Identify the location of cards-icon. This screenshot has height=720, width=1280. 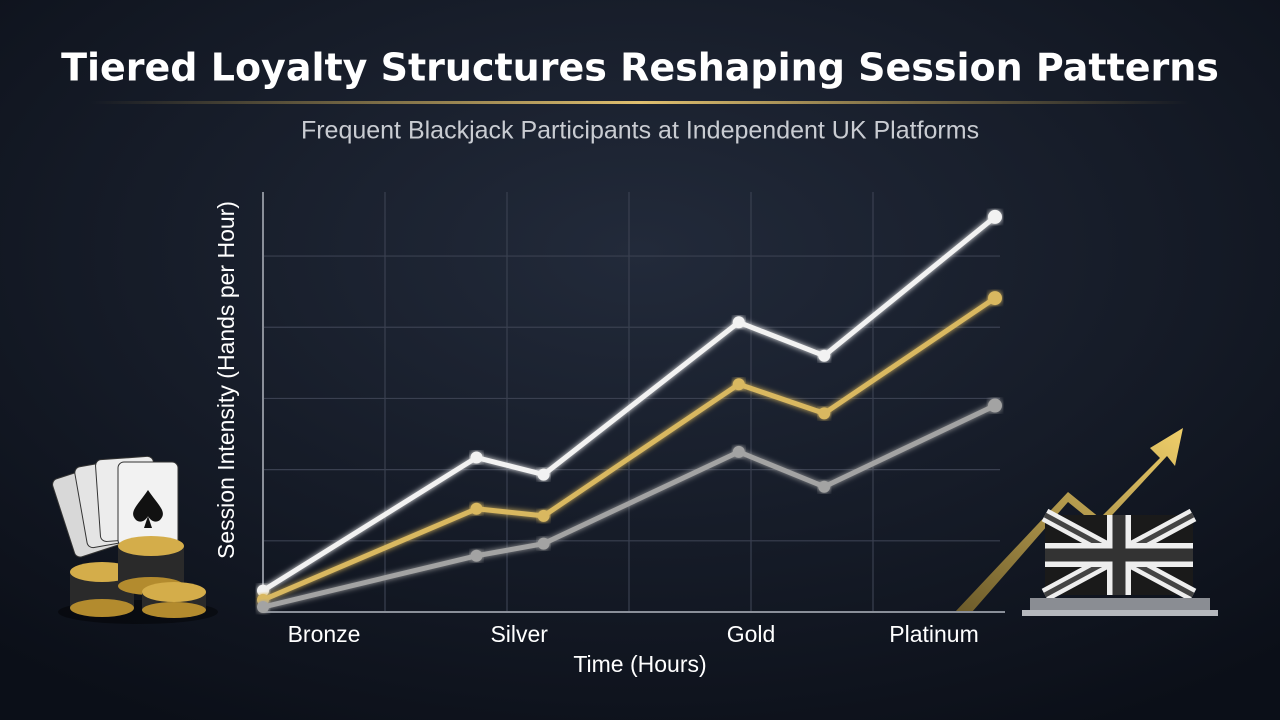
(115, 506).